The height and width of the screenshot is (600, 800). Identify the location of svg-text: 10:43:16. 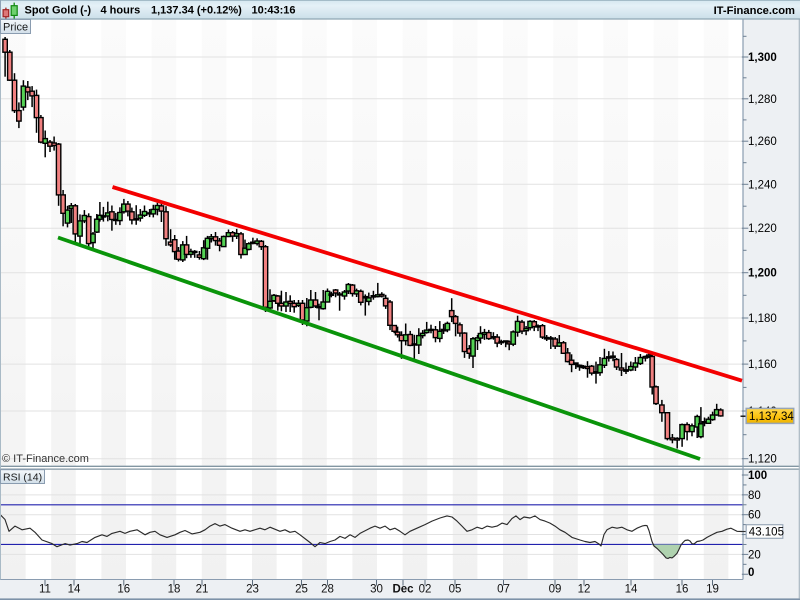
(274, 11).